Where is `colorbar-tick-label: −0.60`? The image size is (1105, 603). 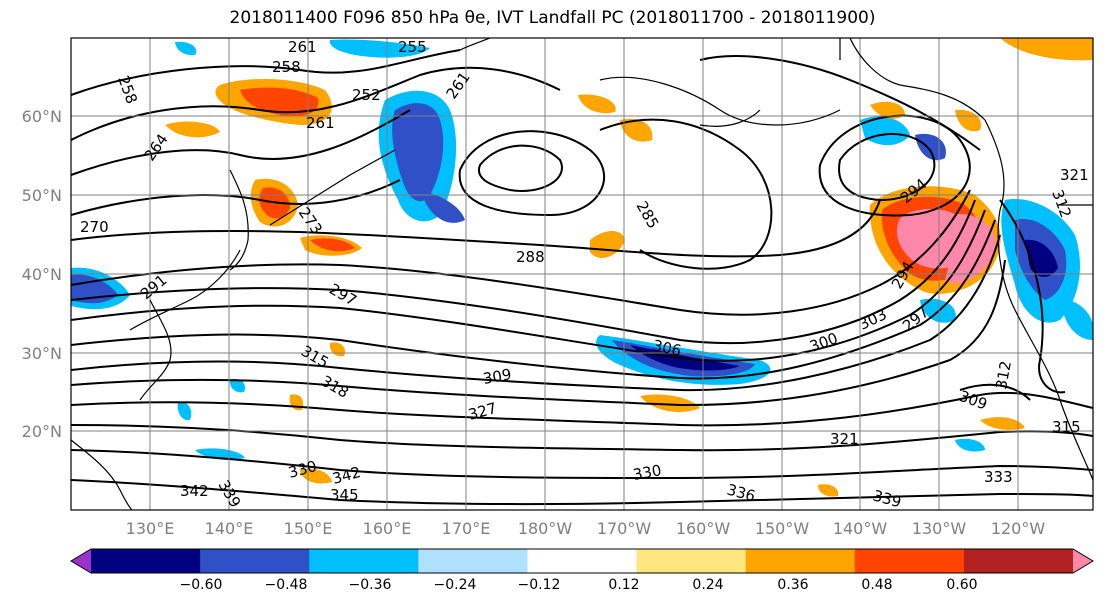
colorbar-tick-label: −0.60 is located at coordinates (201, 585).